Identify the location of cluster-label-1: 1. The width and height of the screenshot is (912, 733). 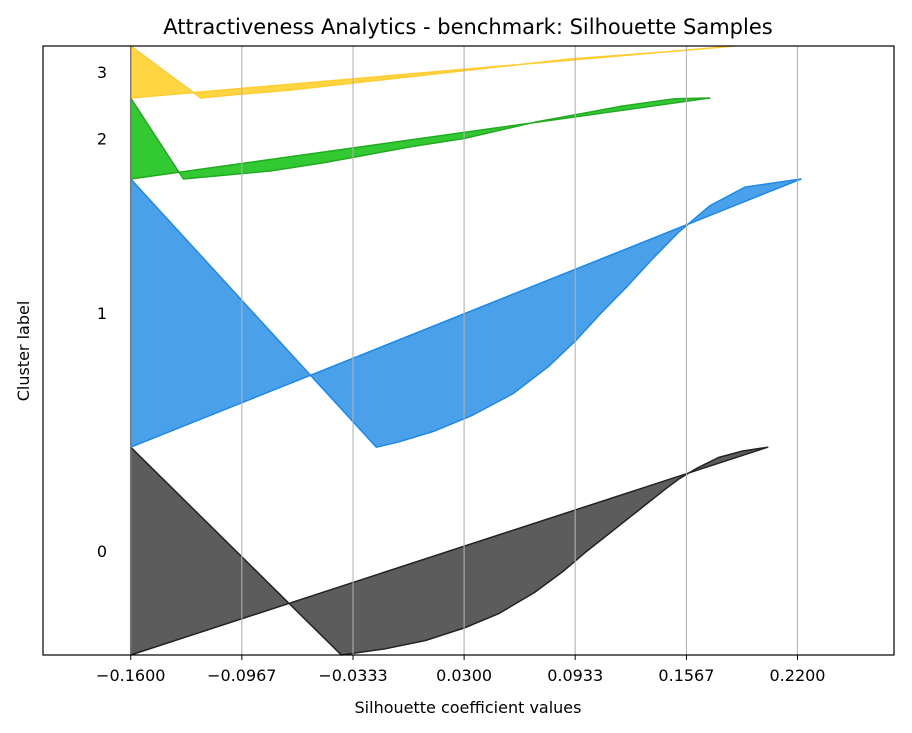
(102, 313).